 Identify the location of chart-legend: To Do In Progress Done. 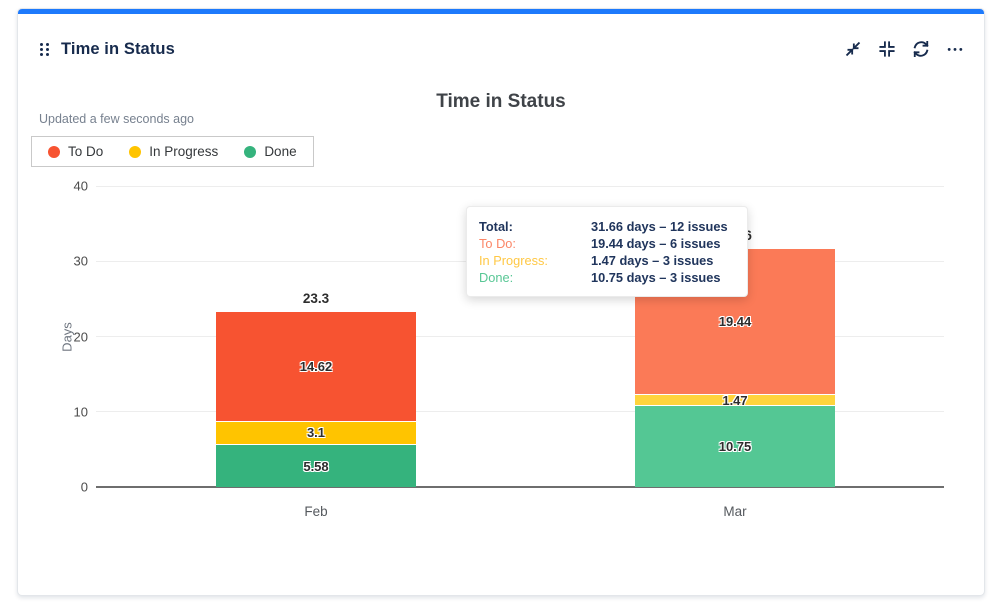
(172, 151).